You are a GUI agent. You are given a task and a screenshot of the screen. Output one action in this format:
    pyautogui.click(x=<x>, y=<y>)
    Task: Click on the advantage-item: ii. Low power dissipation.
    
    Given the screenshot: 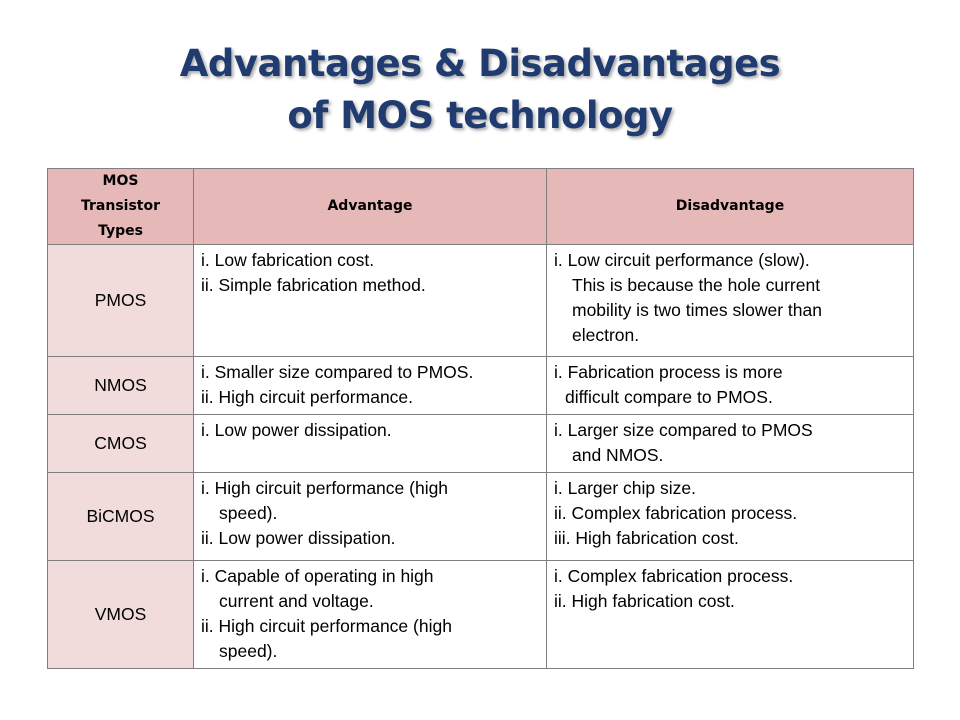 What is the action you would take?
    pyautogui.click(x=298, y=538)
    